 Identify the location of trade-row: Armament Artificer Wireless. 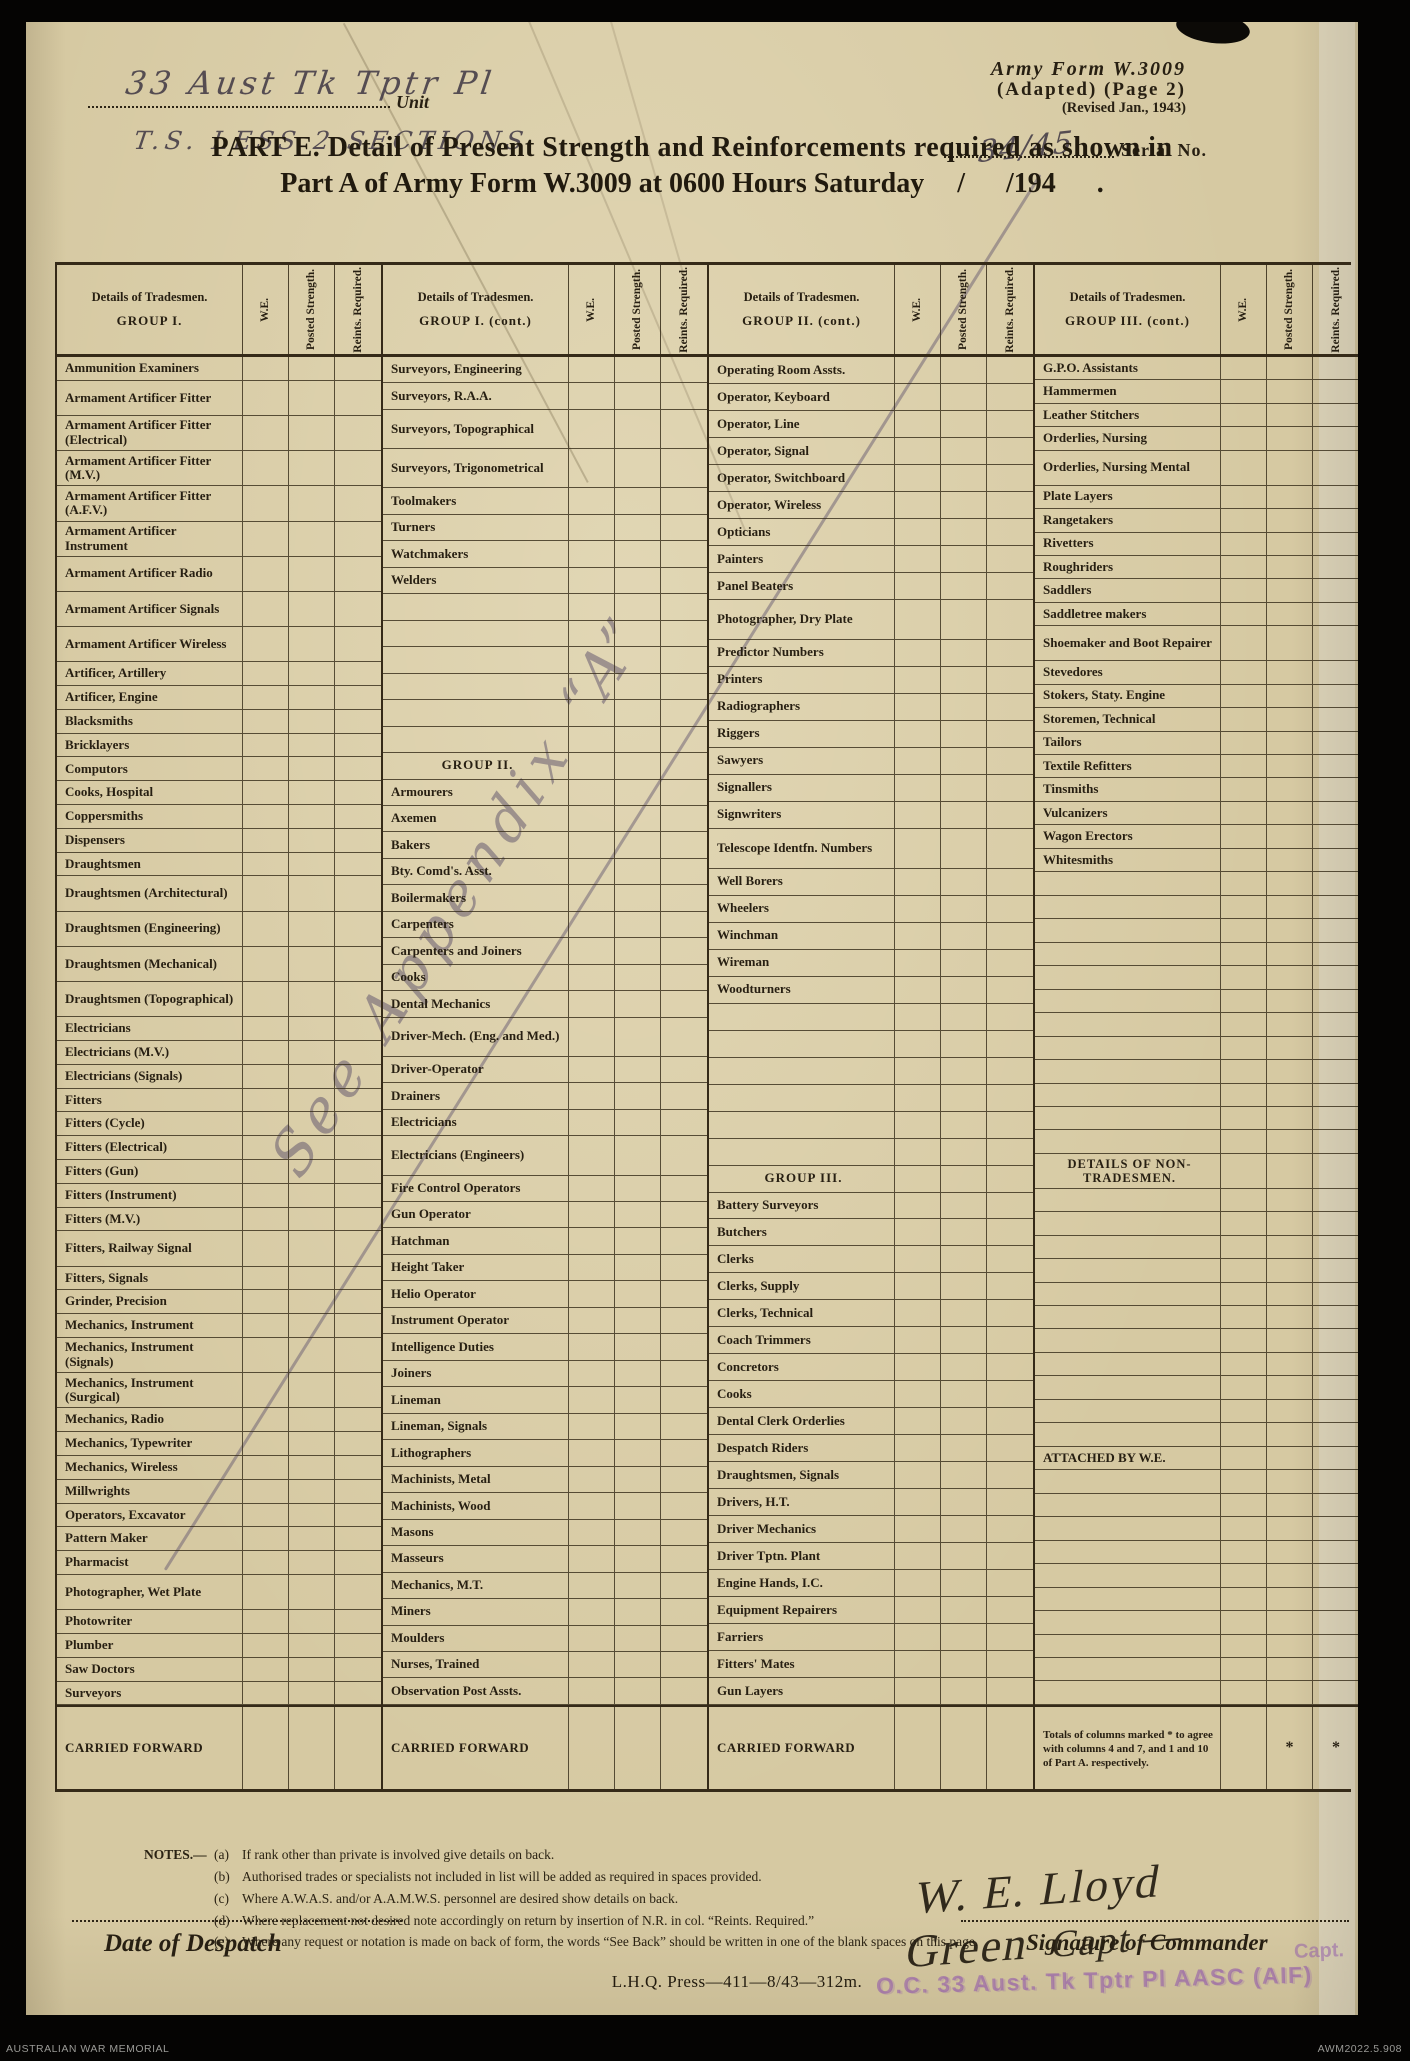
(219, 645).